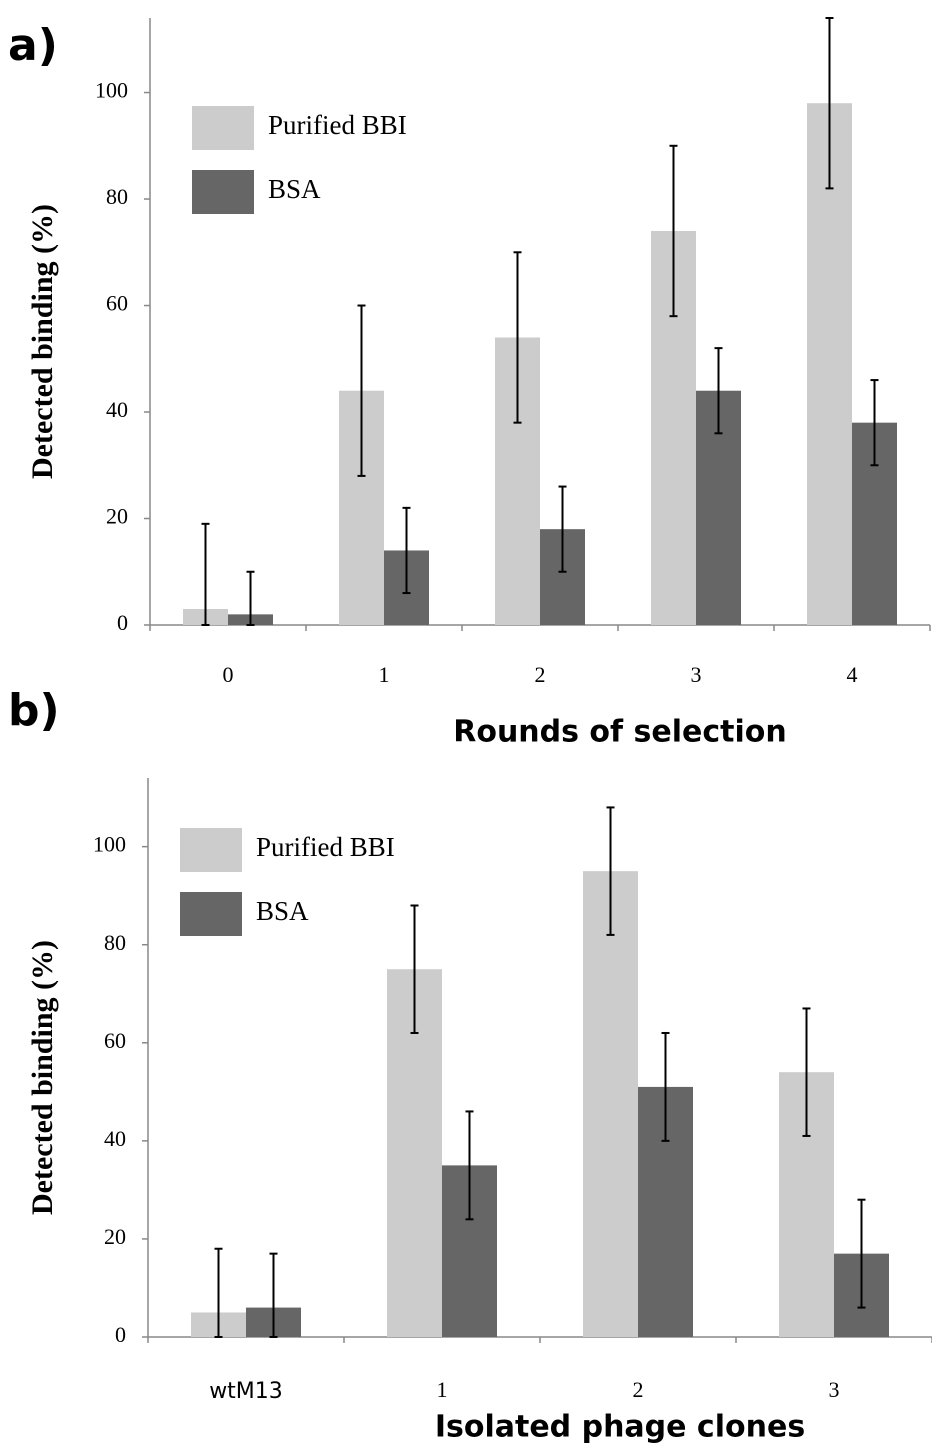  What do you see at coordinates (34, 710) in the screenshot?
I see `panel-label: b)` at bounding box center [34, 710].